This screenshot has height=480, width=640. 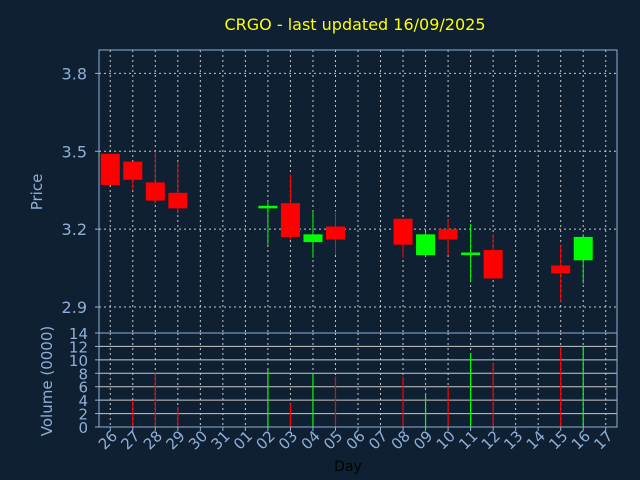 I want to click on chart-title: CRGO - last updated 16/09/2025, so click(x=354, y=24).